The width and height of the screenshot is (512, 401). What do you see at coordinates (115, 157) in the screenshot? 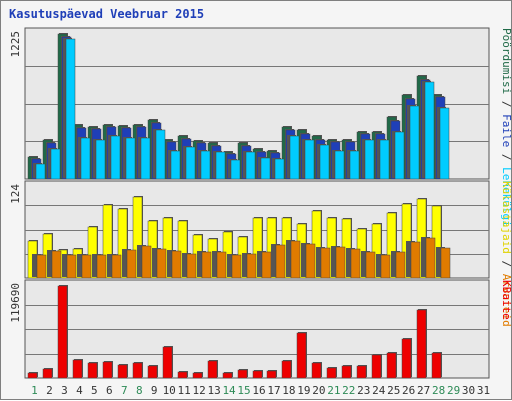
I see `bar-Lehekülgi-day-6` at bounding box center [115, 157].